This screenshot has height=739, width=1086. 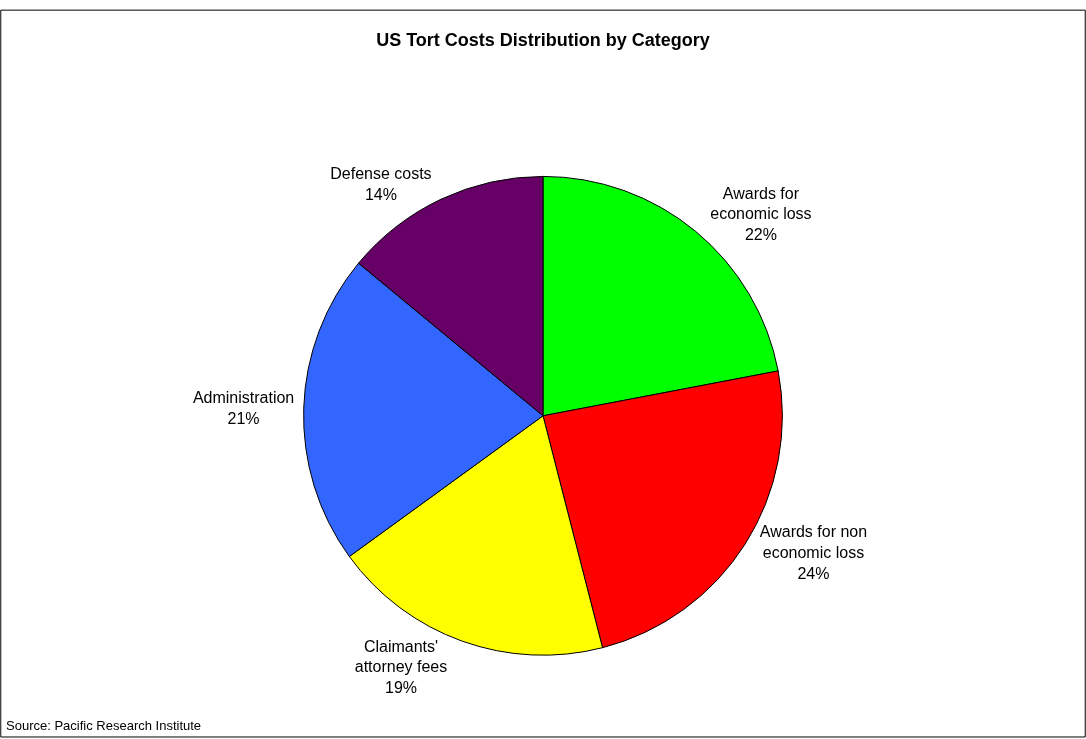 I want to click on slice-label: Defense costs, so click(x=381, y=173).